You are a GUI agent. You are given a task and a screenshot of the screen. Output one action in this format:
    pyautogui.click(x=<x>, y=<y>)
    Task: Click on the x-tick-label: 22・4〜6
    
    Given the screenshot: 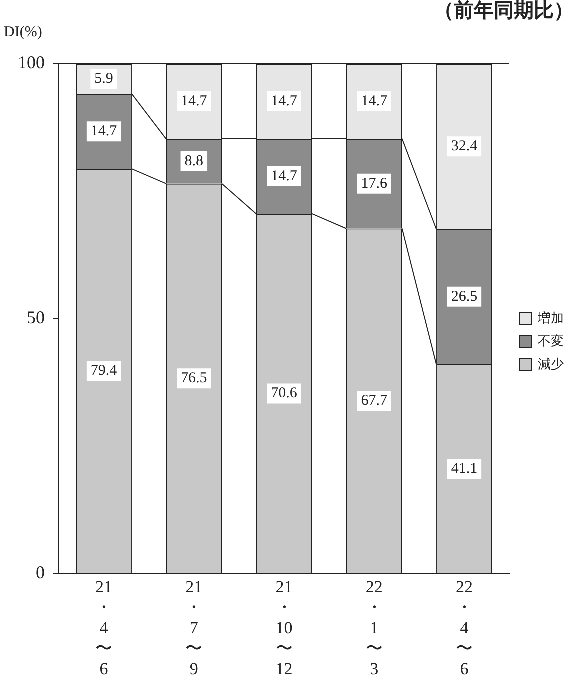 What is the action you would take?
    pyautogui.click(x=464, y=628)
    